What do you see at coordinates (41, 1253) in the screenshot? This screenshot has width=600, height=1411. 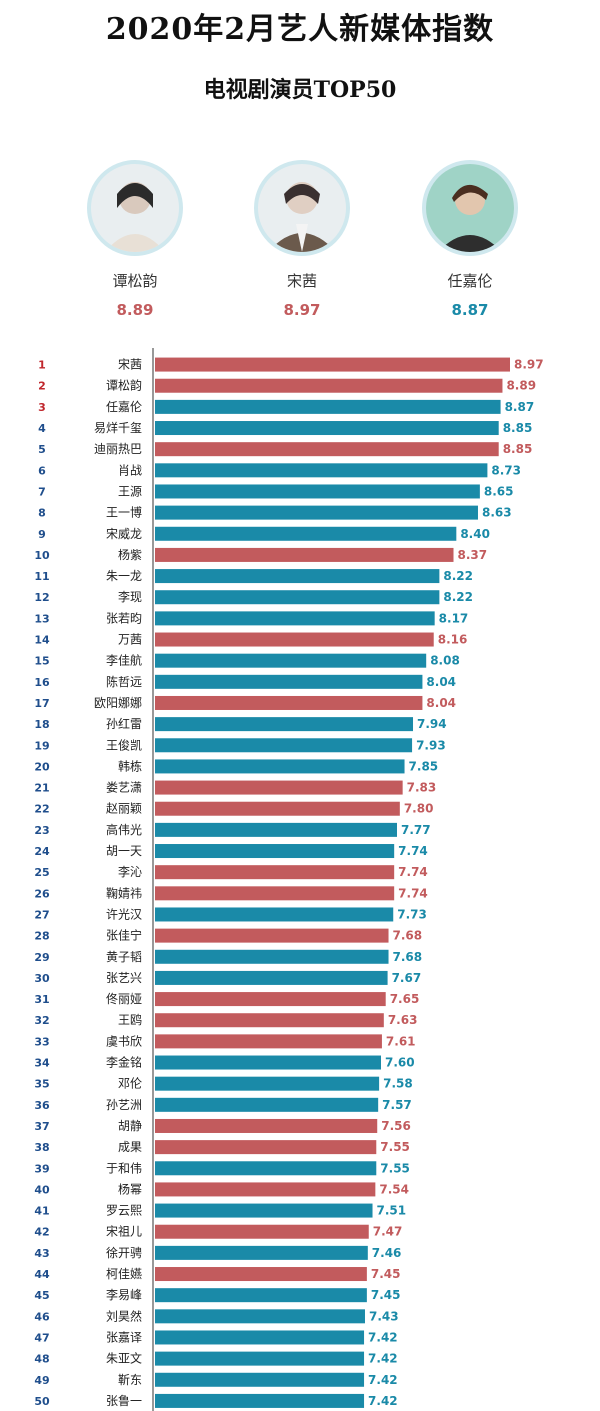 I see `rank-label: 43` at bounding box center [41, 1253].